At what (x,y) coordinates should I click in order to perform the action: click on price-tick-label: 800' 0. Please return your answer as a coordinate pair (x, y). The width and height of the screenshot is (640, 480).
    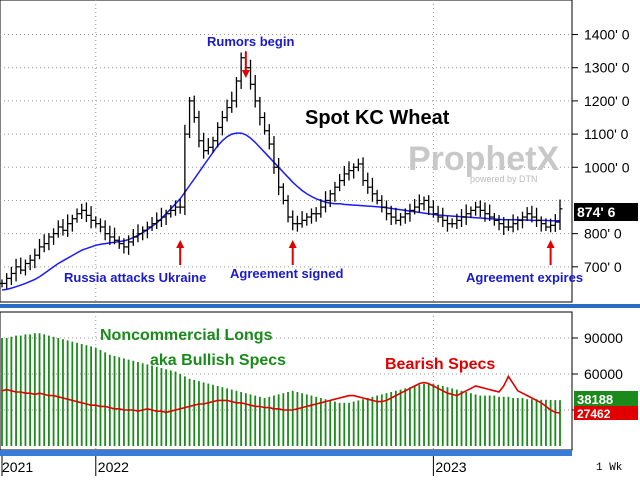
    Looking at the image, I should click on (603, 234).